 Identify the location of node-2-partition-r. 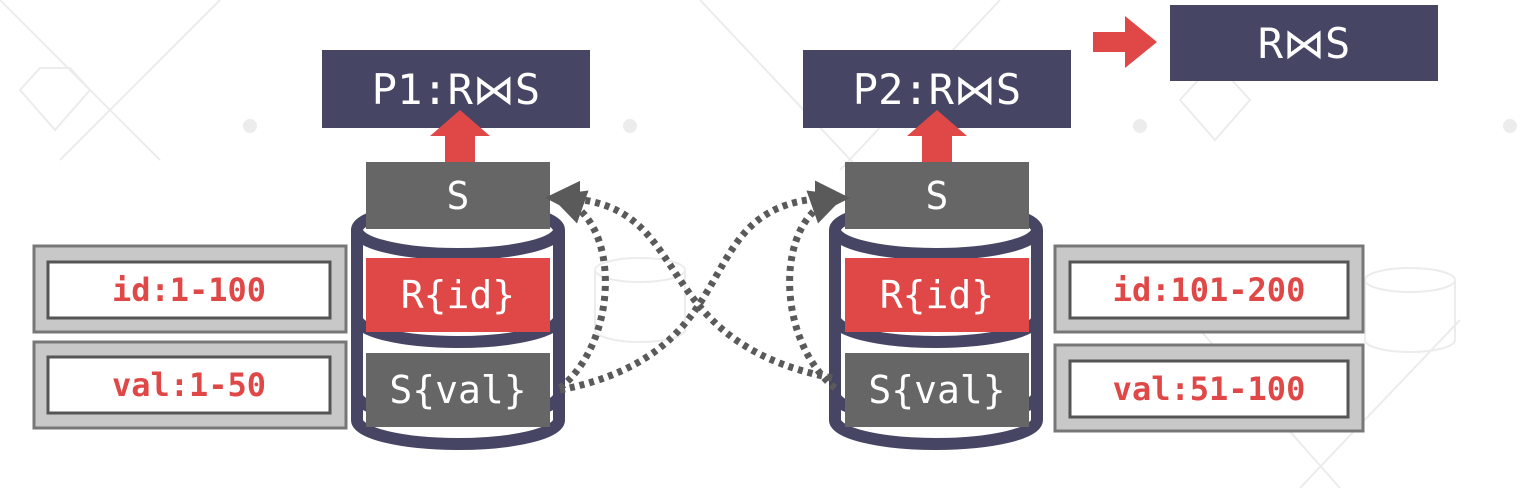
(937, 295).